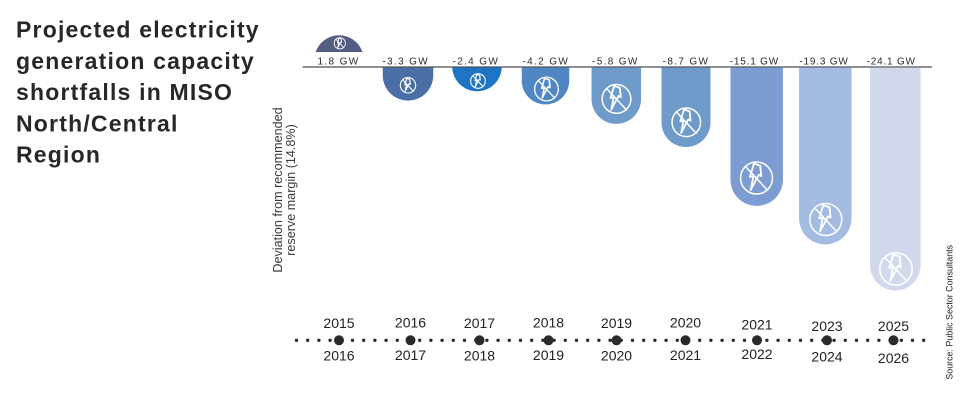  I want to click on svg-text: -8.7 GW, so click(686, 62).